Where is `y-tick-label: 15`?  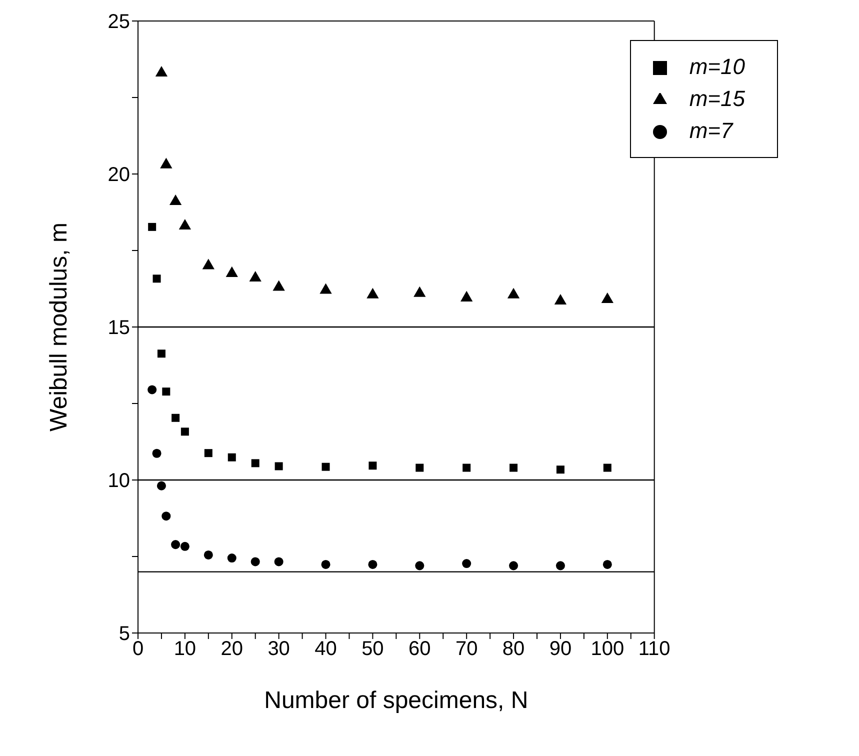
y-tick-label: 15 is located at coordinates (119, 328).